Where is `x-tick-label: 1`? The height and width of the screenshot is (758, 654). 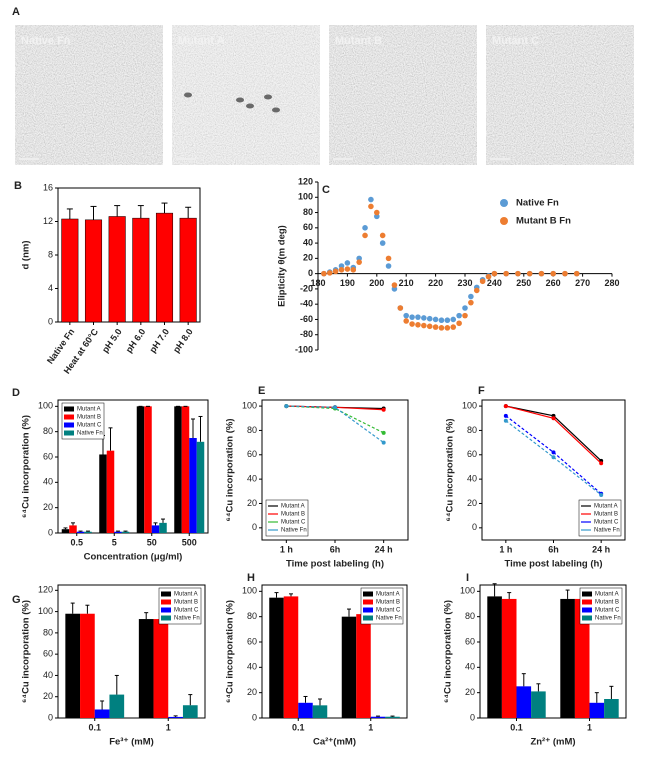 x-tick-label: 1 is located at coordinates (589, 727).